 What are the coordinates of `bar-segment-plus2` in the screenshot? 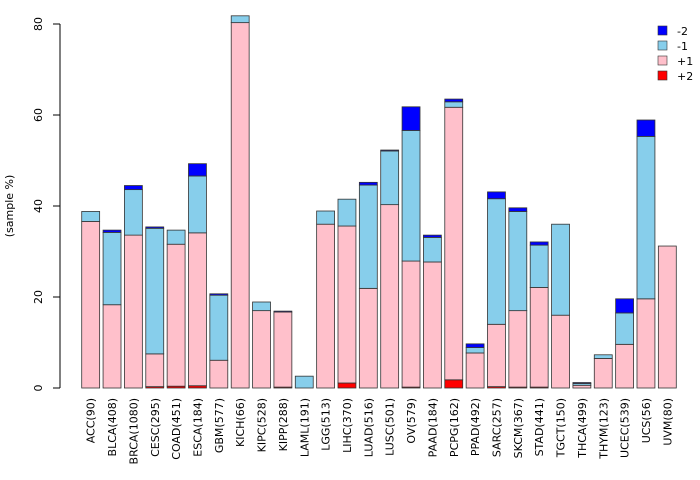 It's located at (347, 385).